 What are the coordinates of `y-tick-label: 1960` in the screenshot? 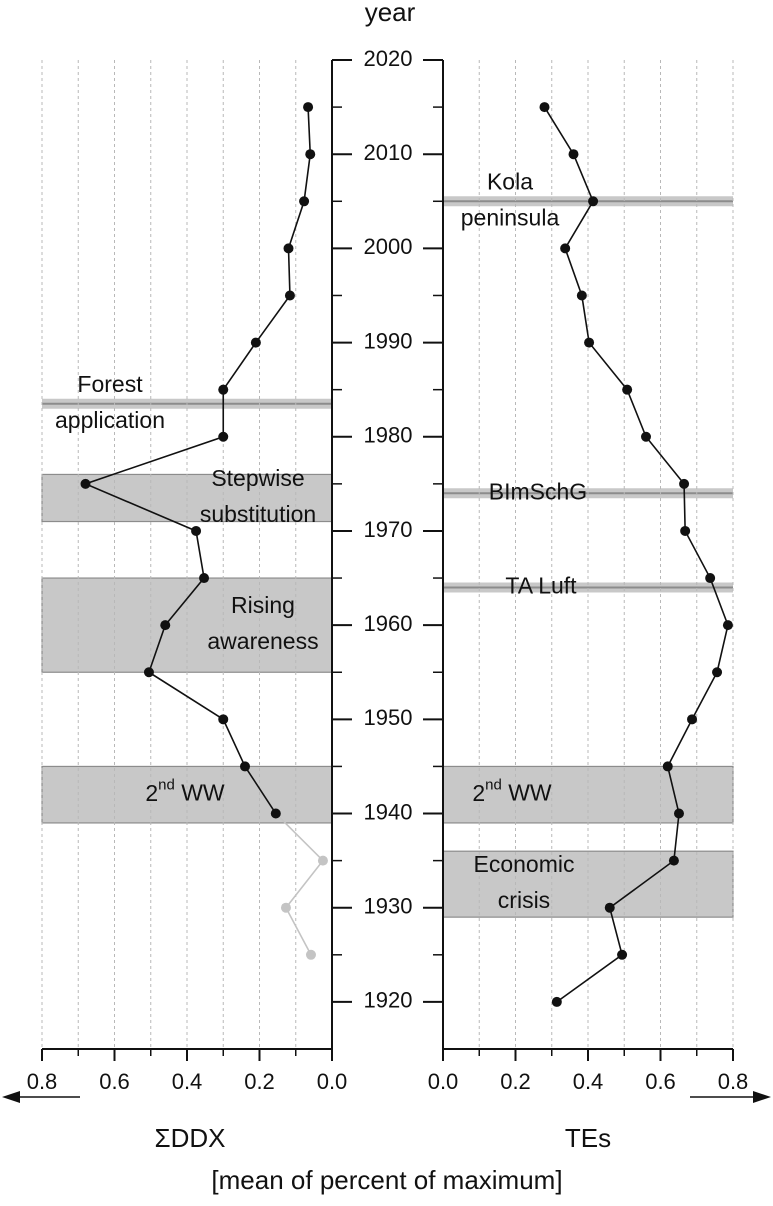 It's located at (388, 623).